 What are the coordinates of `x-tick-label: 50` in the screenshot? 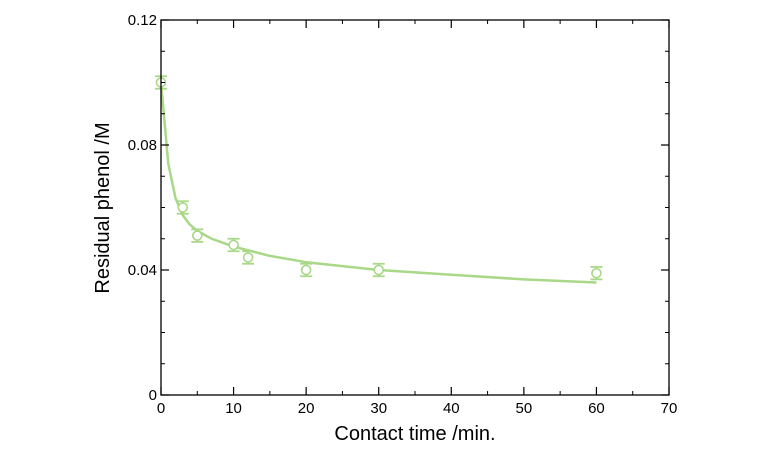 It's located at (524, 408).